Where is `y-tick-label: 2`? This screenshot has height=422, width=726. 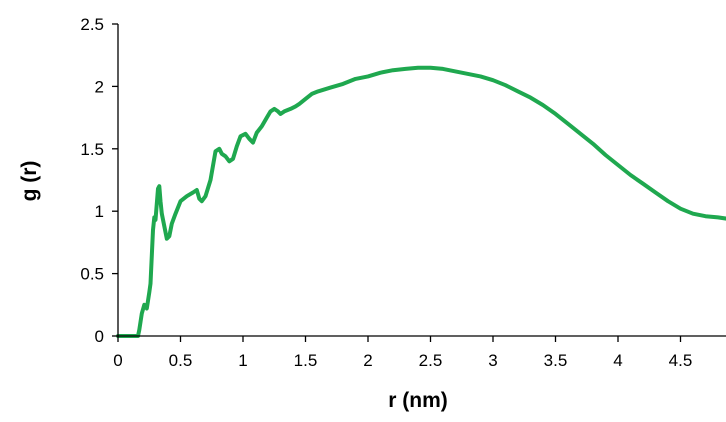
y-tick-label: 2 is located at coordinates (99, 86).